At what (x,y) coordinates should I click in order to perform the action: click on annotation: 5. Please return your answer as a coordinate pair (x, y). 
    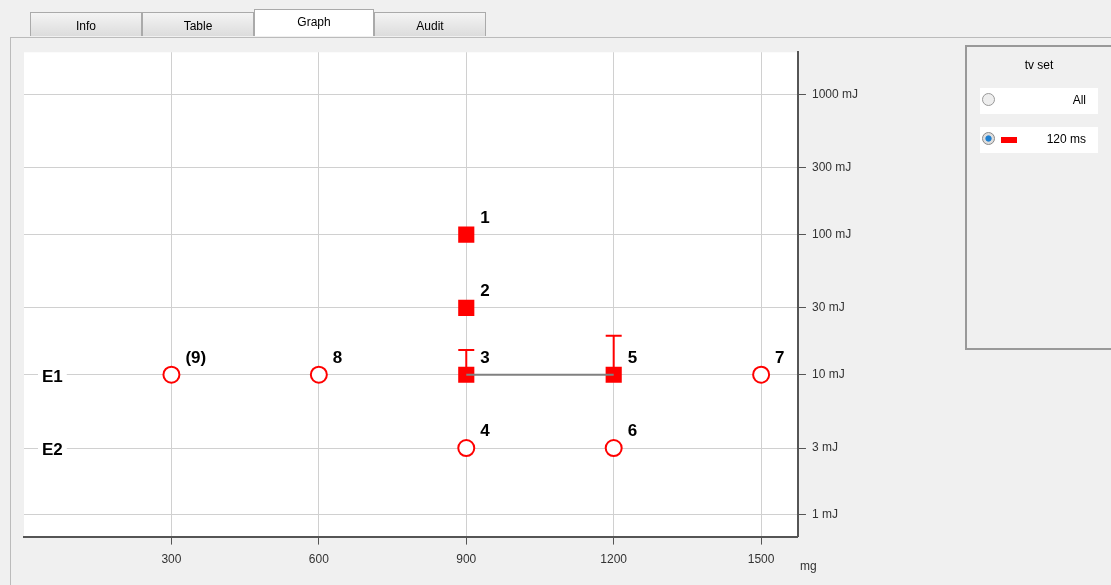
    Looking at the image, I should click on (632, 357).